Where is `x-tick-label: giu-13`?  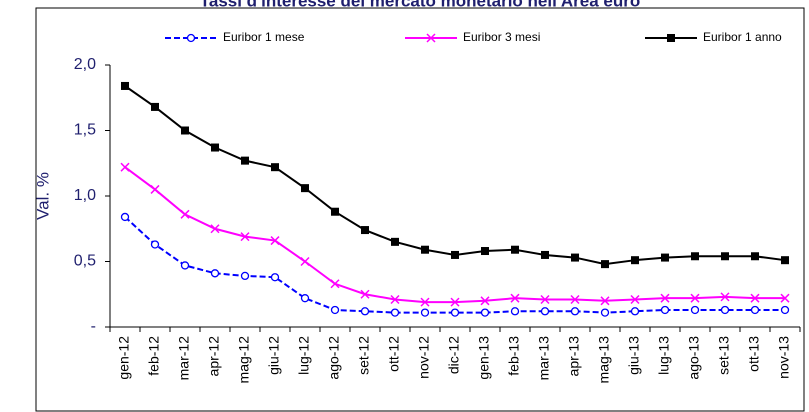 x-tick-label: giu-13 is located at coordinates (634, 355).